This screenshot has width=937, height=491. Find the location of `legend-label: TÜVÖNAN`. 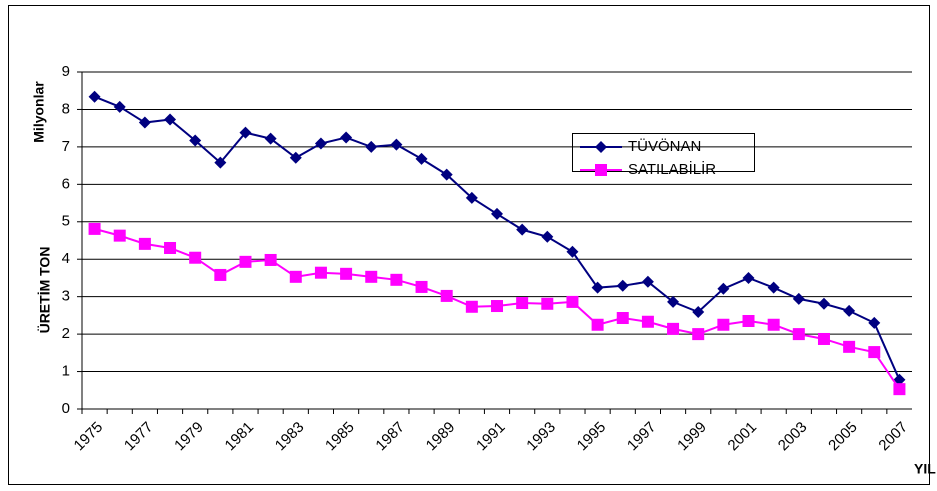

legend-label: TÜVÖNAN is located at coordinates (664, 146).